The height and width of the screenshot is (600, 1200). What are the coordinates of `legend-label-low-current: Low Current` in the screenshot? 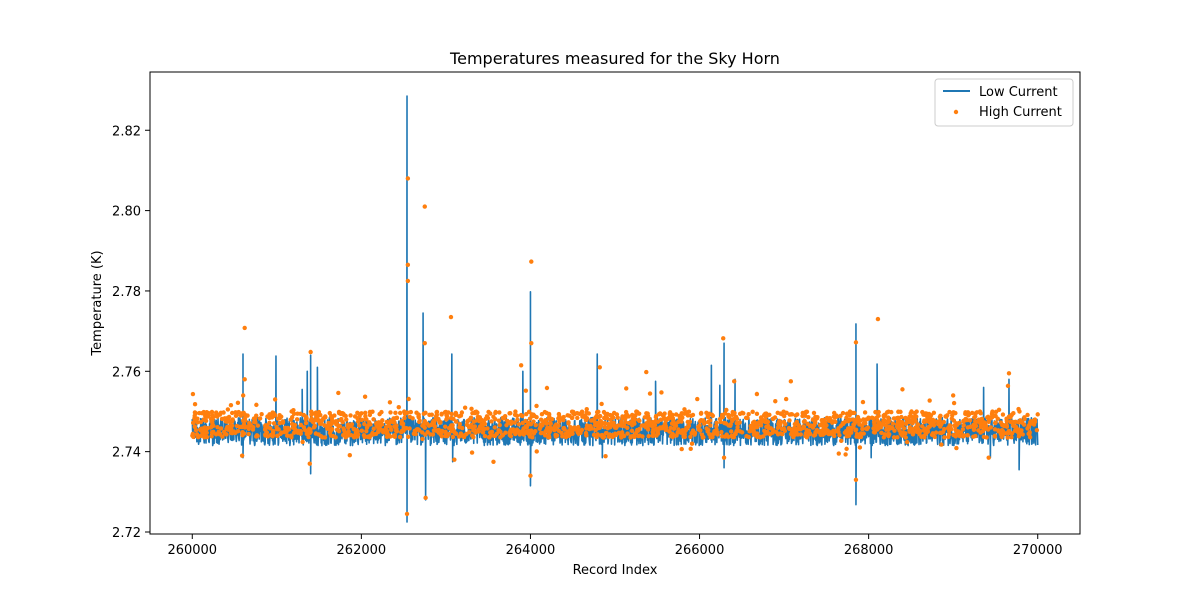 It's located at (1018, 92).